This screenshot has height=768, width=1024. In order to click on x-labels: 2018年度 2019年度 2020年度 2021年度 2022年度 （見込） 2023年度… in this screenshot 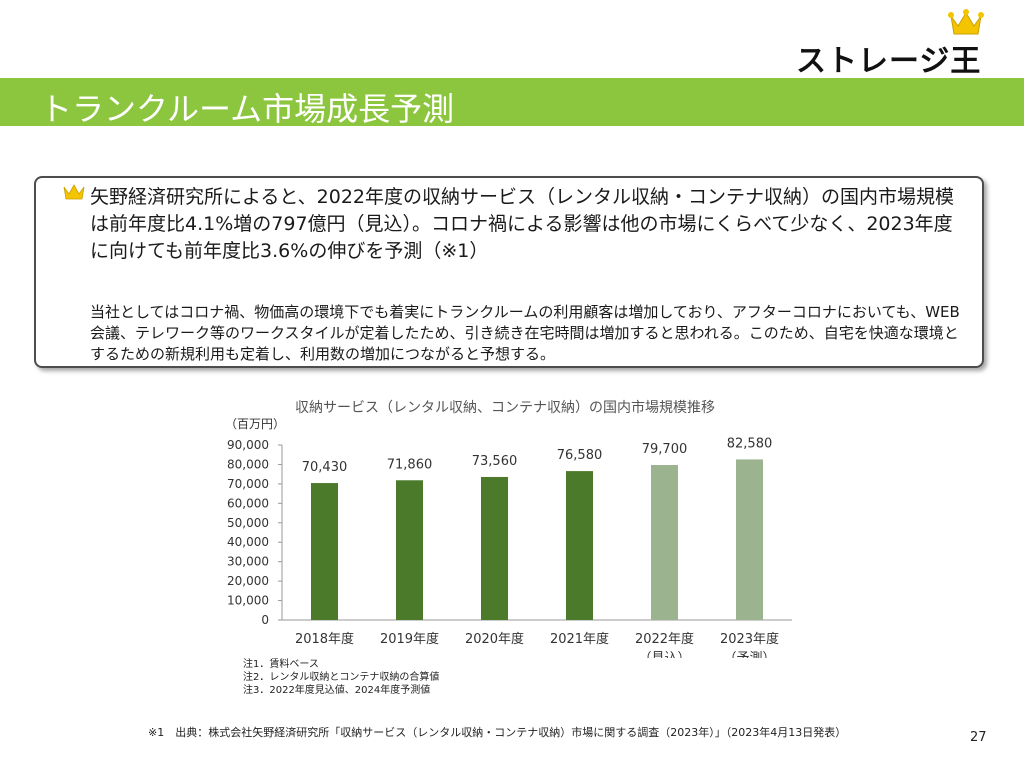, I will do `click(537, 644)`.